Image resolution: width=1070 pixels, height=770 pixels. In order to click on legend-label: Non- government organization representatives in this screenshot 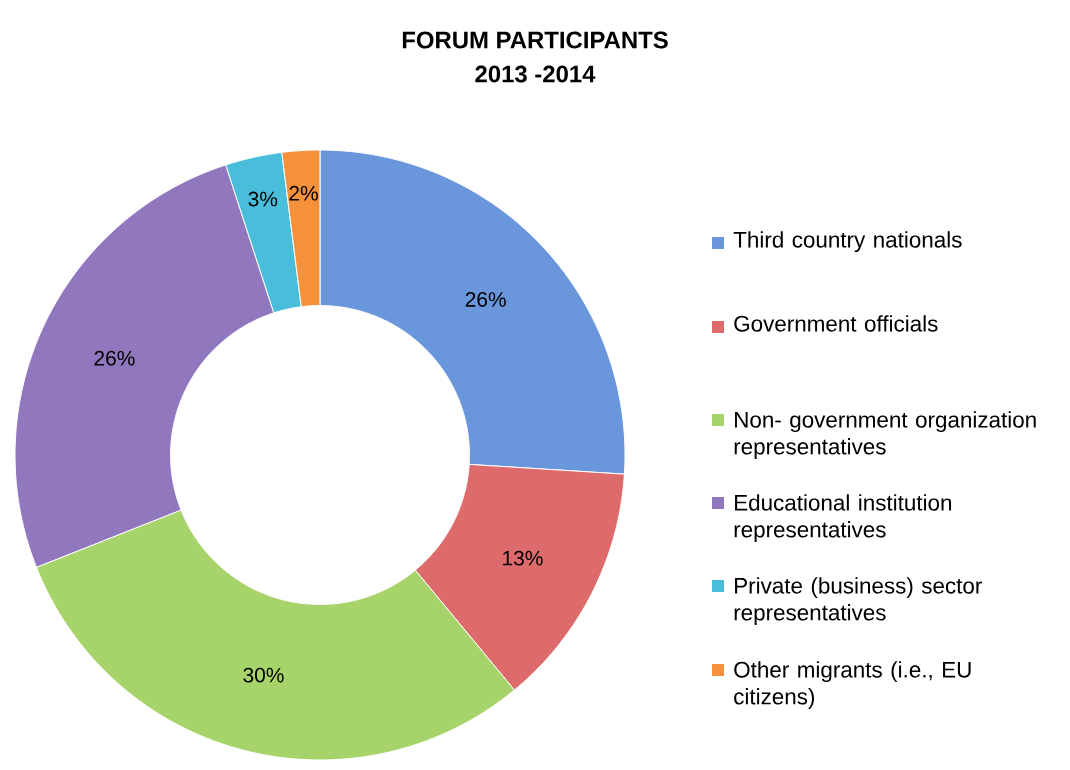, I will do `click(885, 435)`.